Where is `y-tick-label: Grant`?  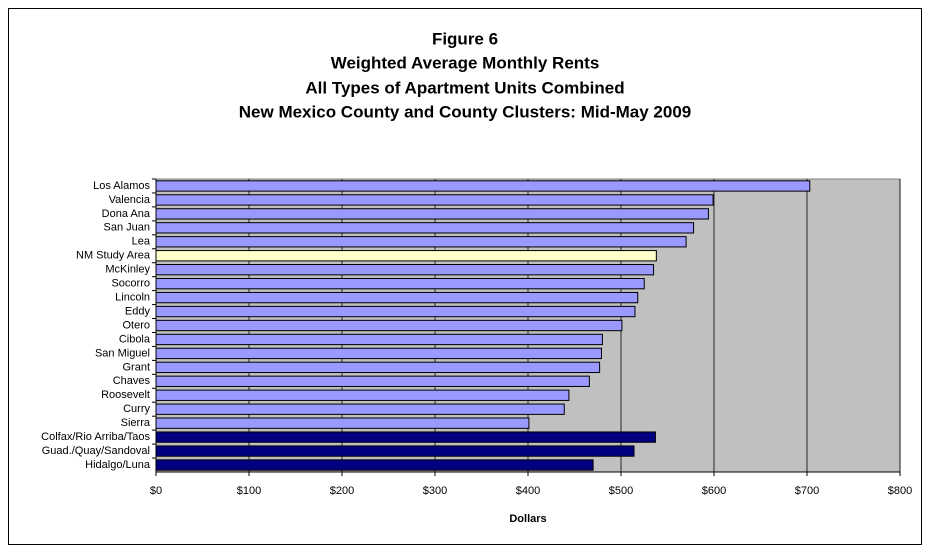
y-tick-label: Grant is located at coordinates (136, 367).